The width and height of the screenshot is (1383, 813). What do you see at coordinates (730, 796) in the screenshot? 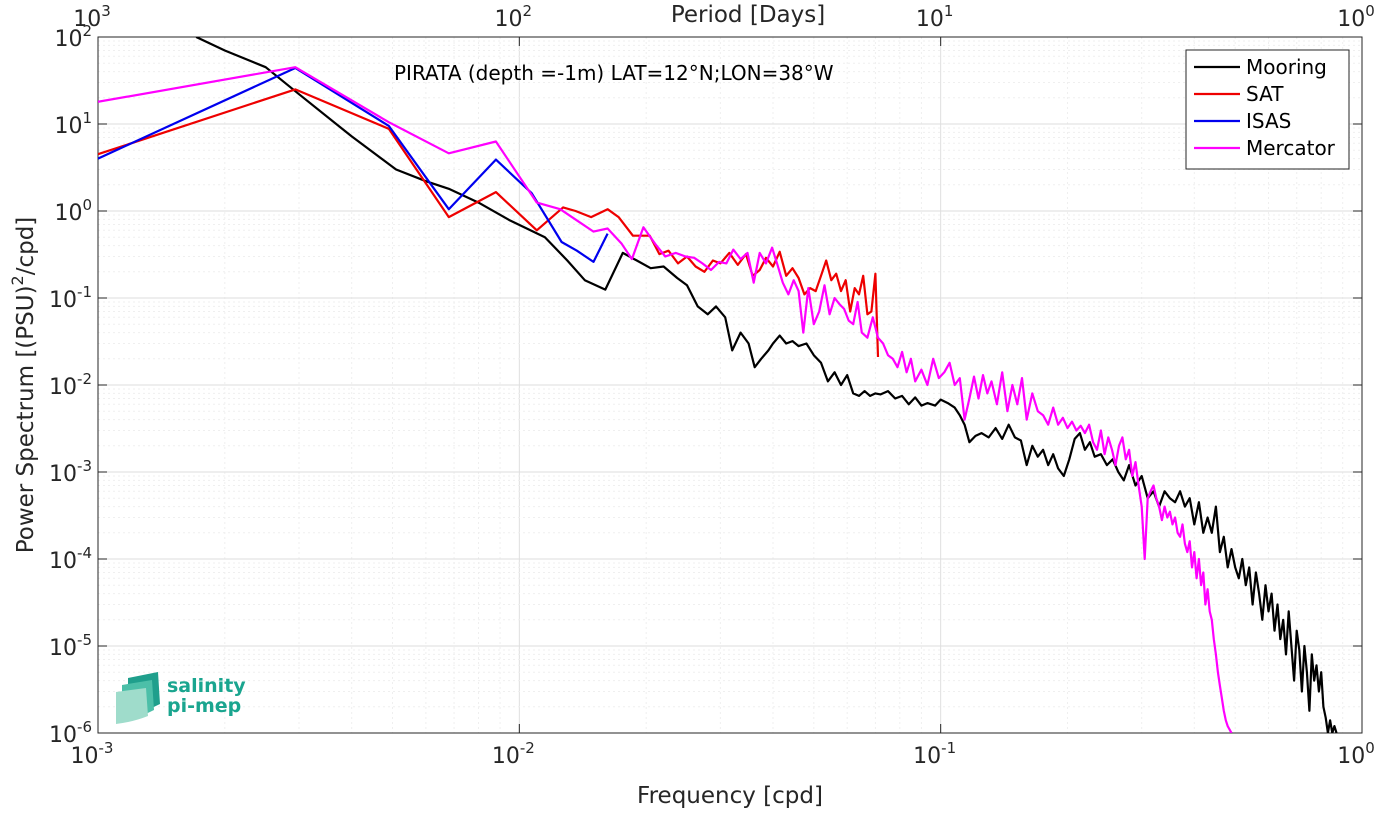
I see `x-axis-label: Frequency [cpd]` at bounding box center [730, 796].